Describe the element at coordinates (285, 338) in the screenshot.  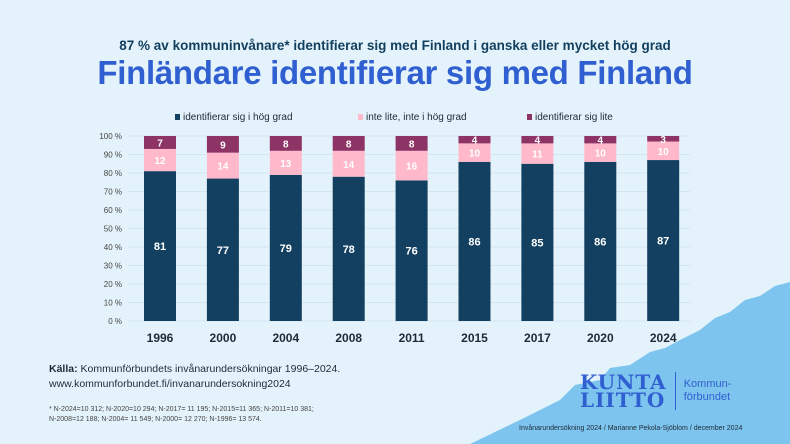
I see `x-tick-label: 2004` at that location.